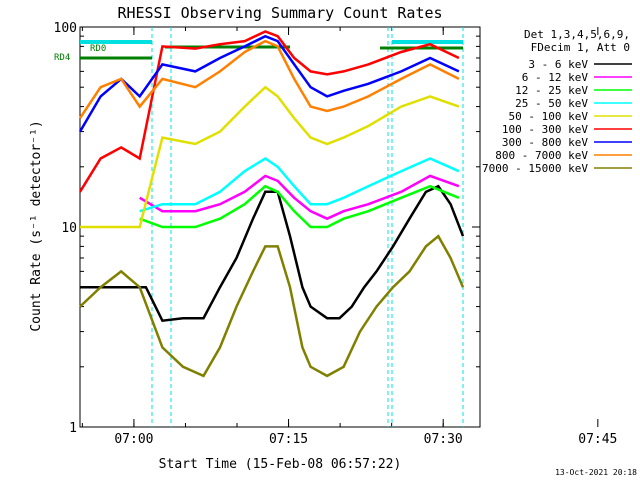 Image resolution: width=640 pixels, height=480 pixels. Describe the element at coordinates (596, 472) in the screenshot. I see `date-stamp: 13-Oct-2021 20:18` at that location.